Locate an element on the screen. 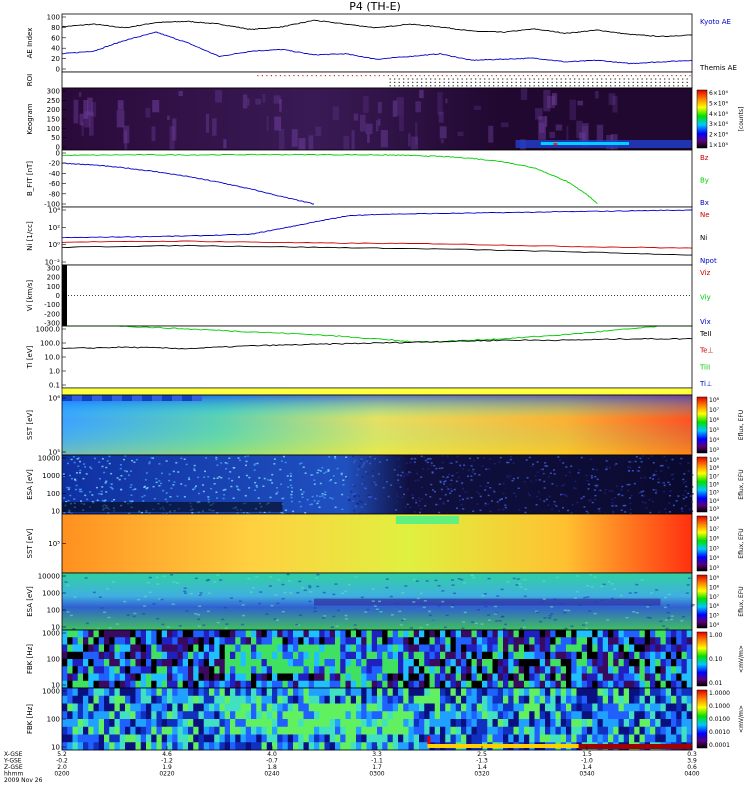 Image resolution: width=750 pixels, height=800 pixels. sst_e-block is located at coordinates (97, 398).